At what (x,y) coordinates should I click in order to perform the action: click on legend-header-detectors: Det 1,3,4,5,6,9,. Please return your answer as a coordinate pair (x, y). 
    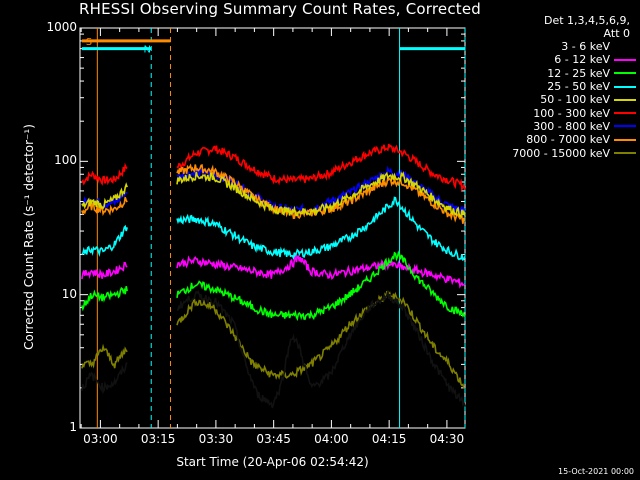
    Looking at the image, I should click on (586, 20).